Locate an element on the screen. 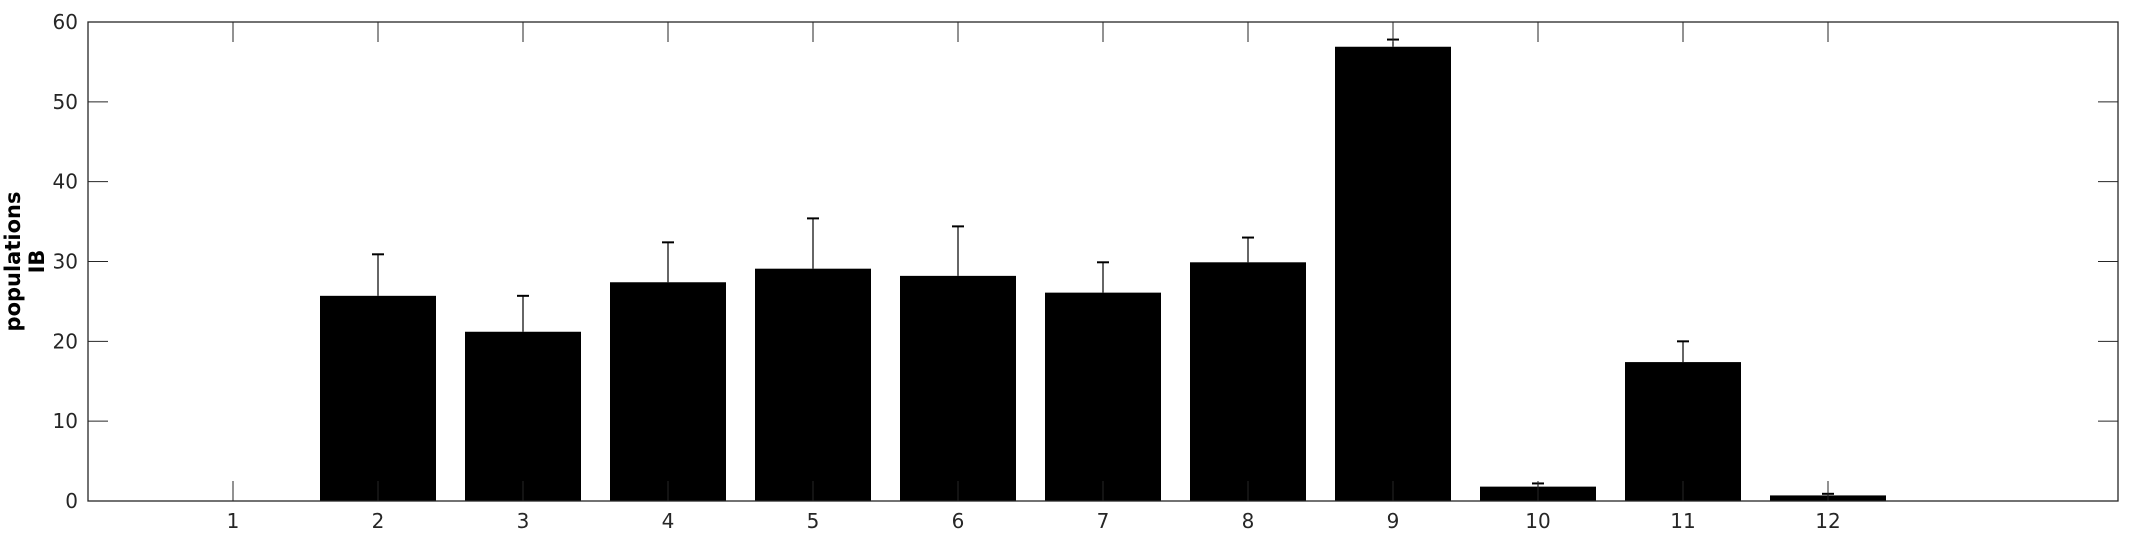  y-tick-label: 0 is located at coordinates (71, 501).